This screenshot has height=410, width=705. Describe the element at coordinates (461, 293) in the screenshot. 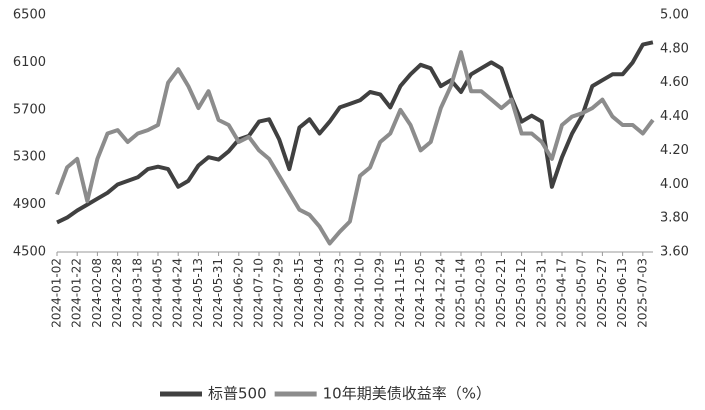

I see `x-tick-label: 2025-01-14` at that location.